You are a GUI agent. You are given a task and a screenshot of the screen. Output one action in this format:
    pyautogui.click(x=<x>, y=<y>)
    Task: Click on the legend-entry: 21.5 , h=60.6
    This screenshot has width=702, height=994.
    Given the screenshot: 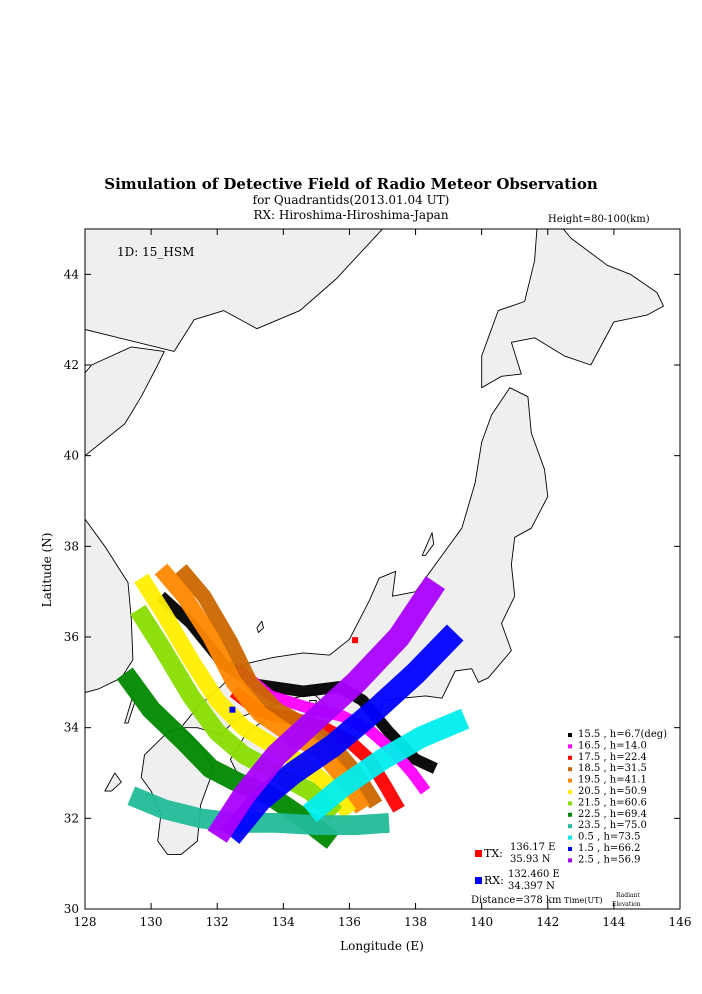 What is the action you would take?
    pyautogui.click(x=612, y=802)
    